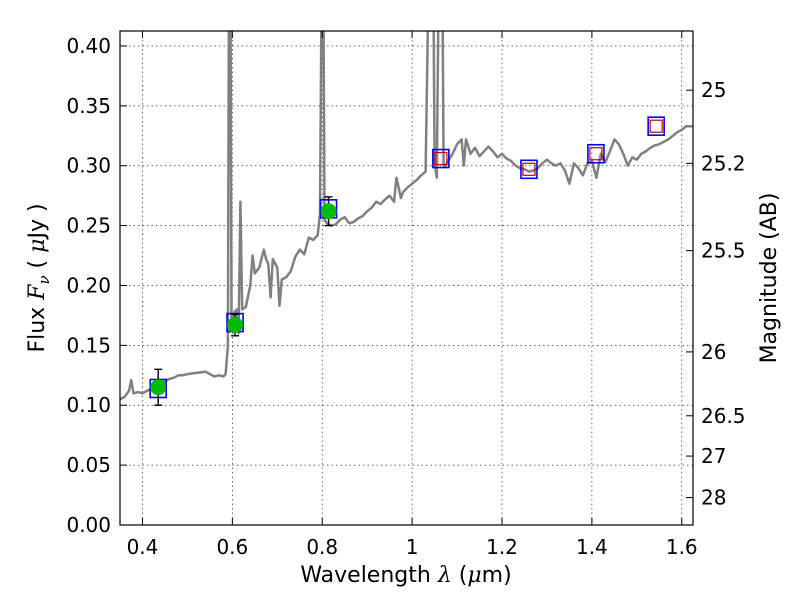  What do you see at coordinates (713, 90) in the screenshot?
I see `right-tick-label: 25` at bounding box center [713, 90].